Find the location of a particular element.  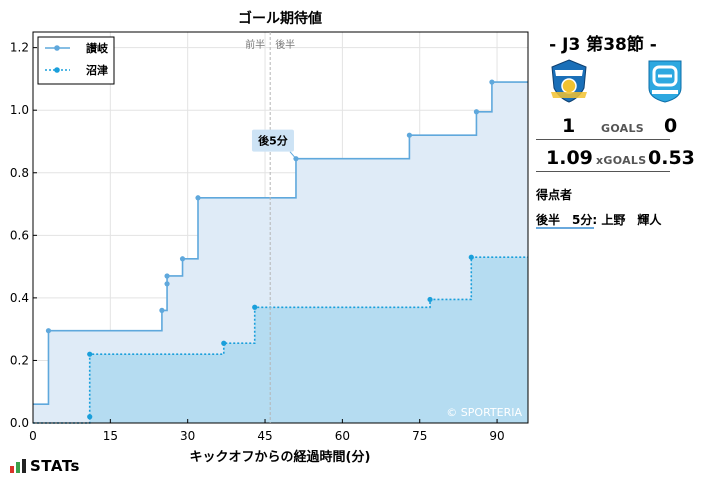

y-tick-label: 1.2 is located at coordinates (19, 48).